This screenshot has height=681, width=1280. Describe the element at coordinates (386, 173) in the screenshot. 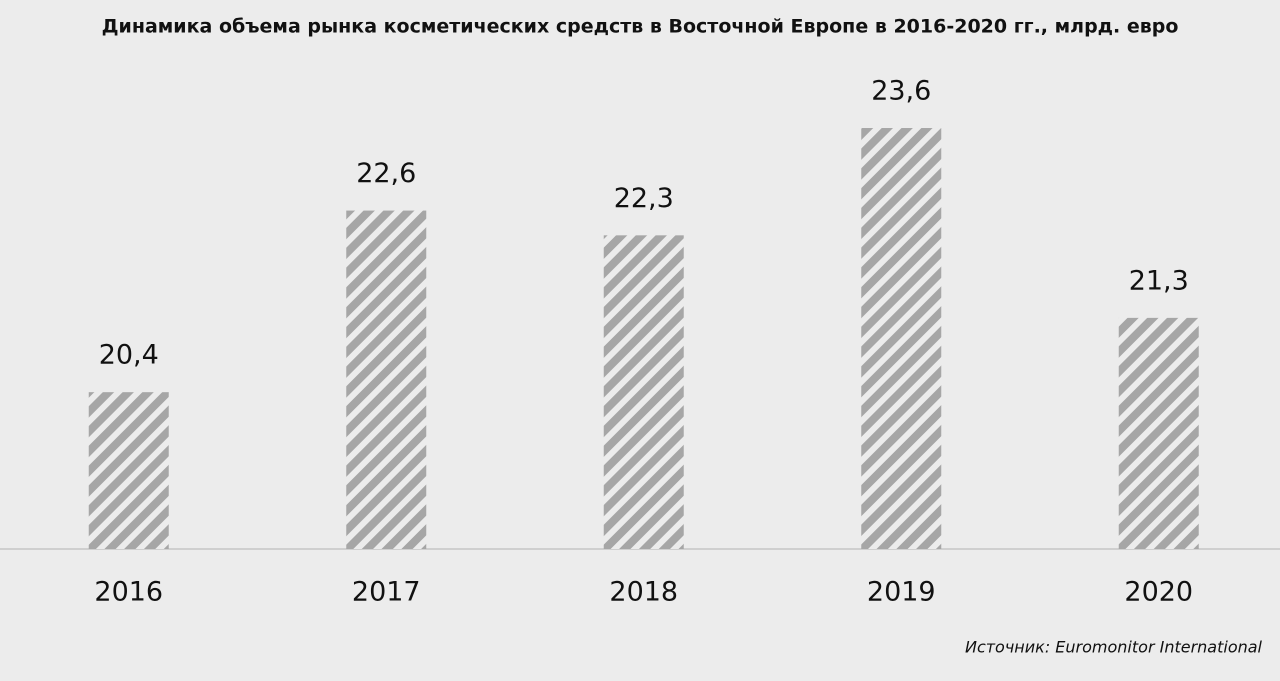

I see `value-label: 22,6` at that location.